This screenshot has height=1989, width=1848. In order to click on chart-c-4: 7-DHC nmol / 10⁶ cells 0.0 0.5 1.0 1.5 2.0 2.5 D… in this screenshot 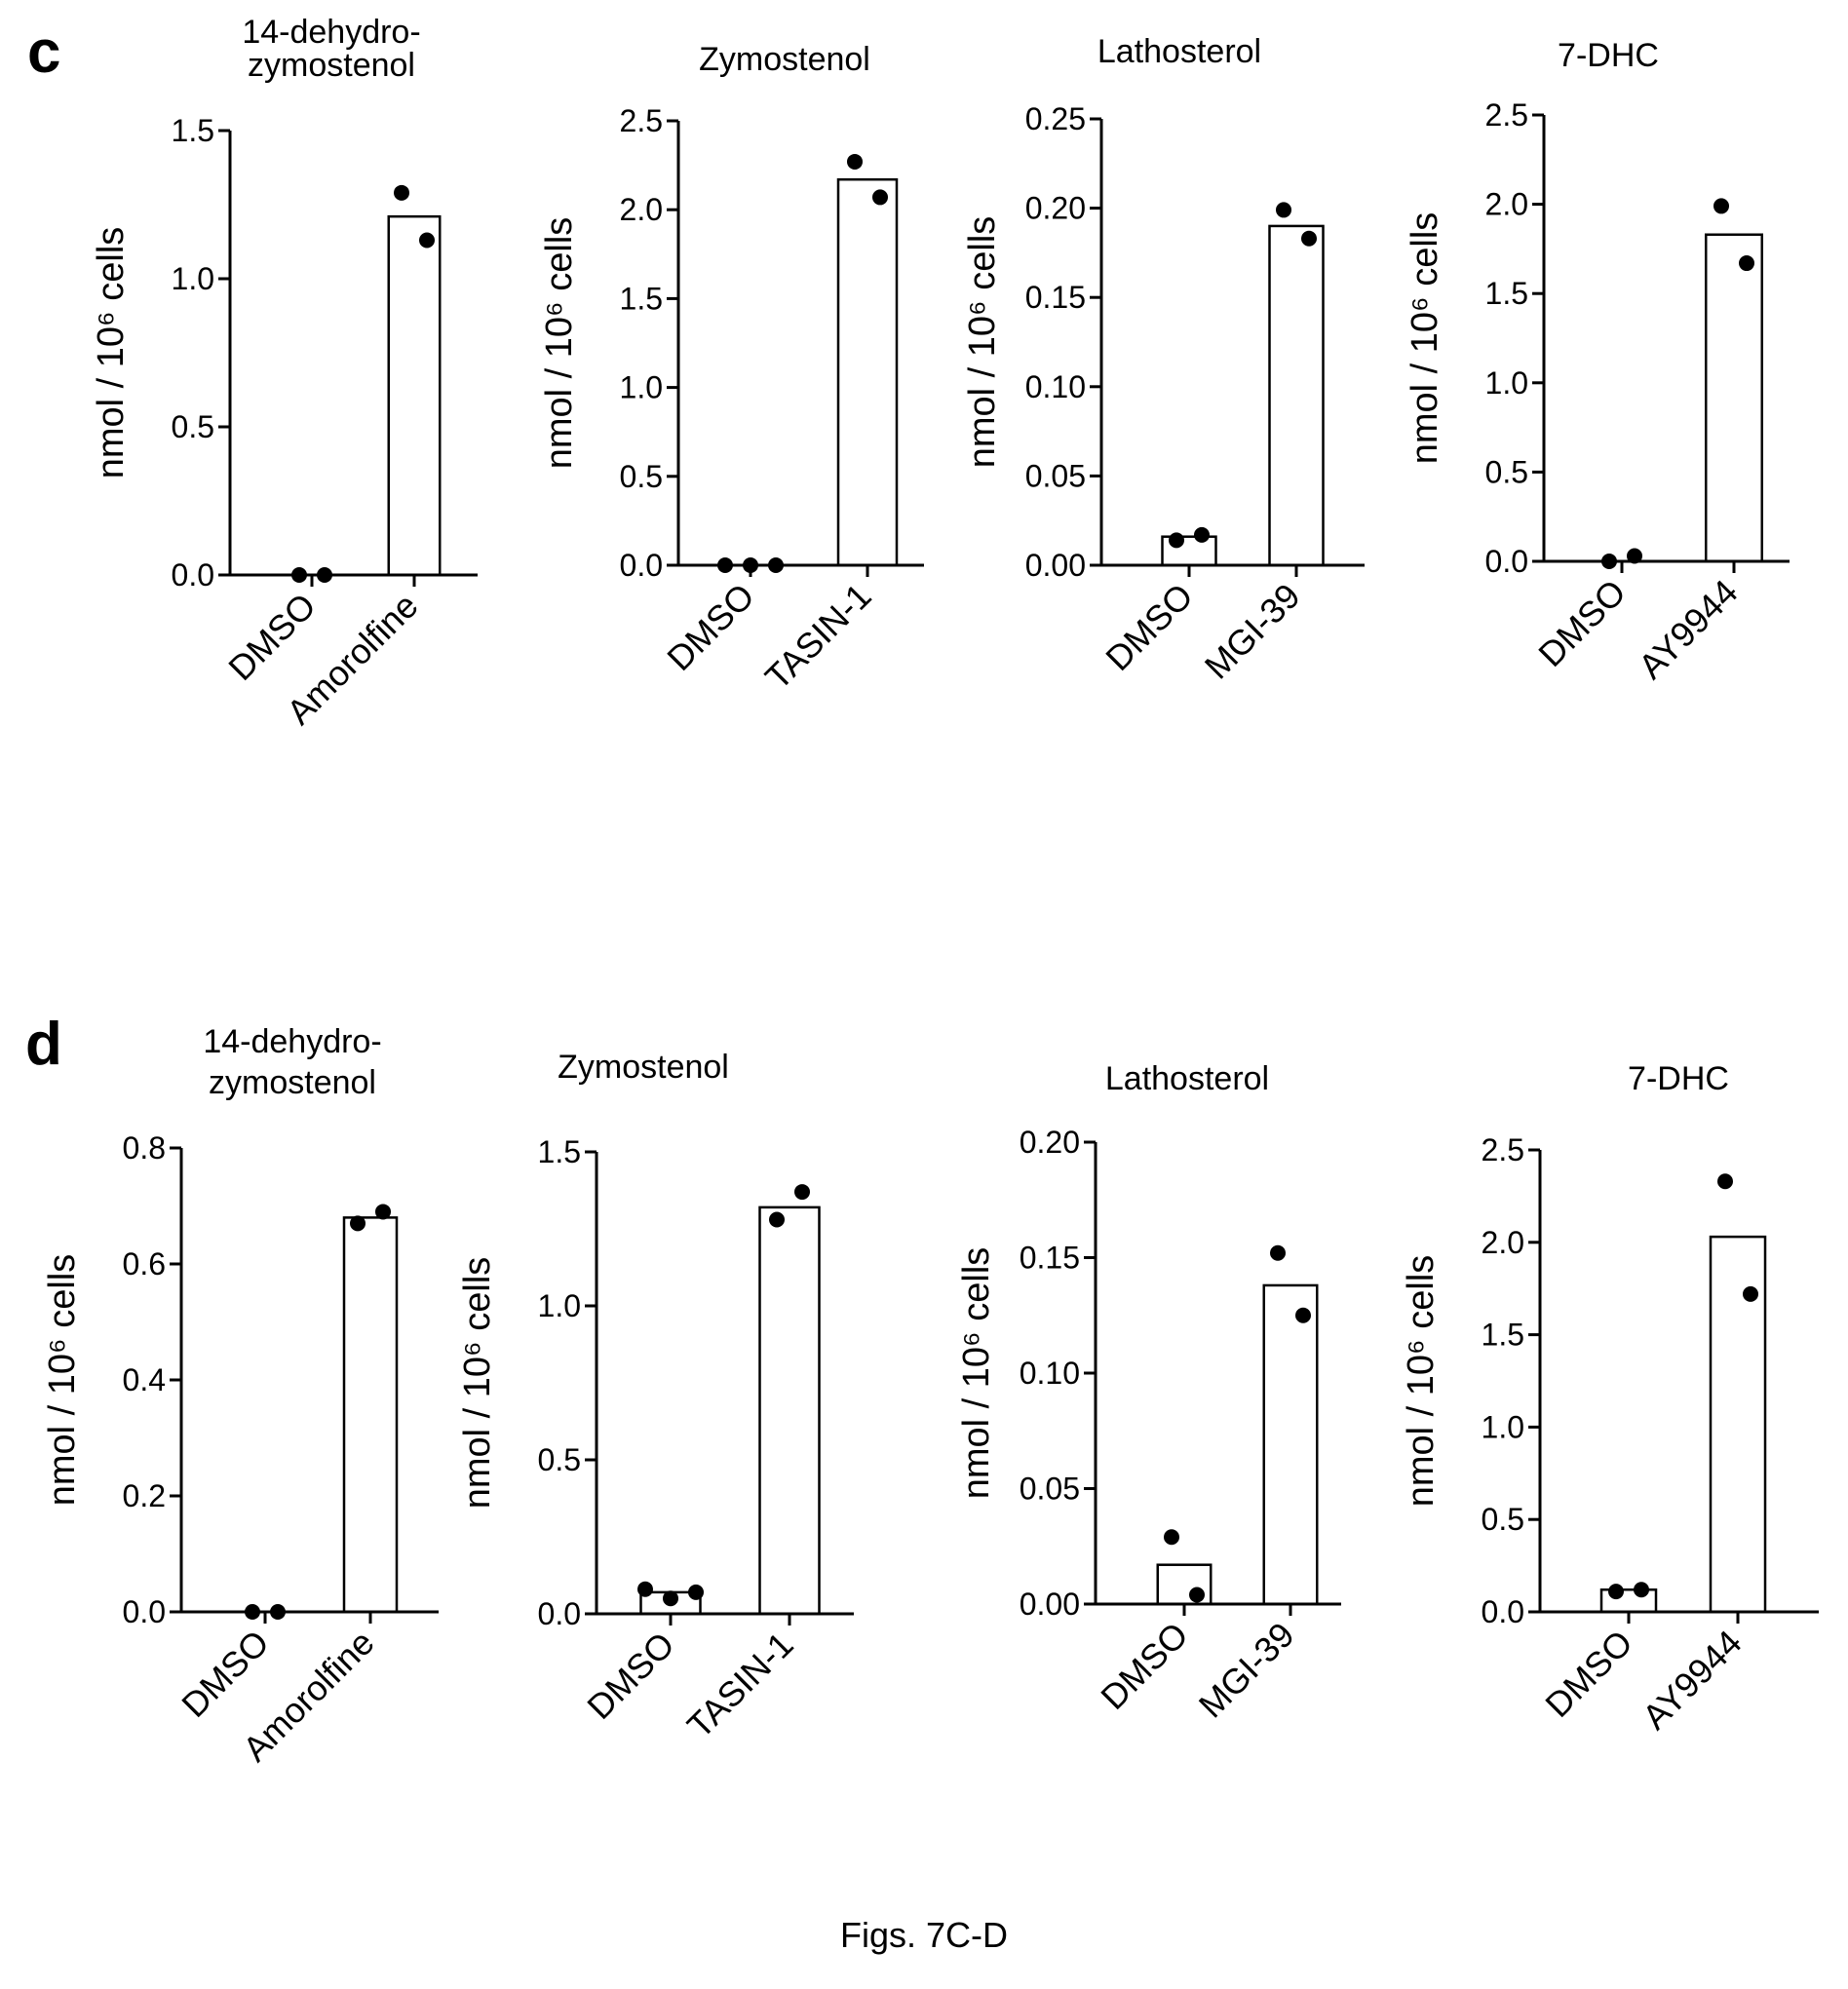, I will do `click(1597, 361)`.